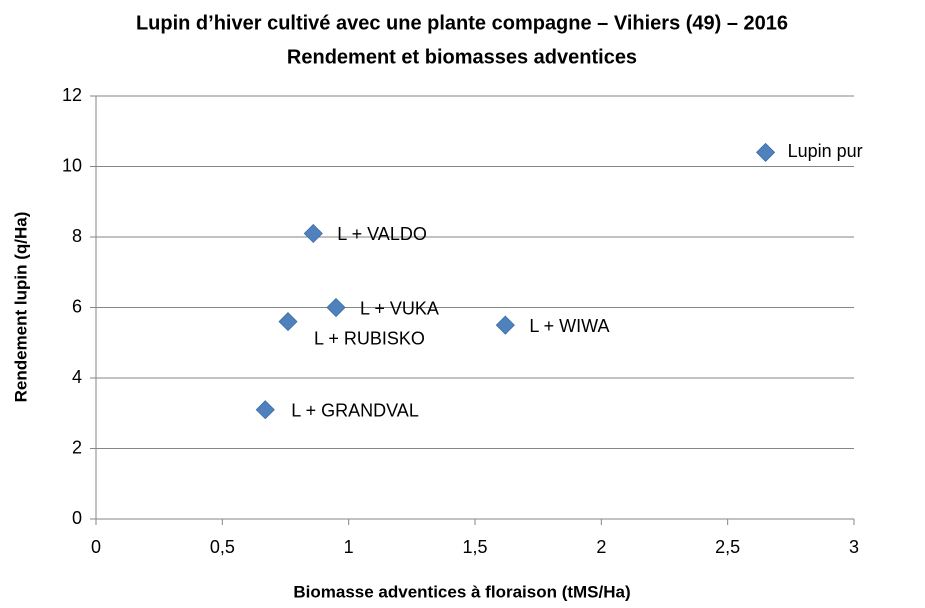 The height and width of the screenshot is (608, 925). I want to click on point-label: L + VUKA, so click(399, 308).